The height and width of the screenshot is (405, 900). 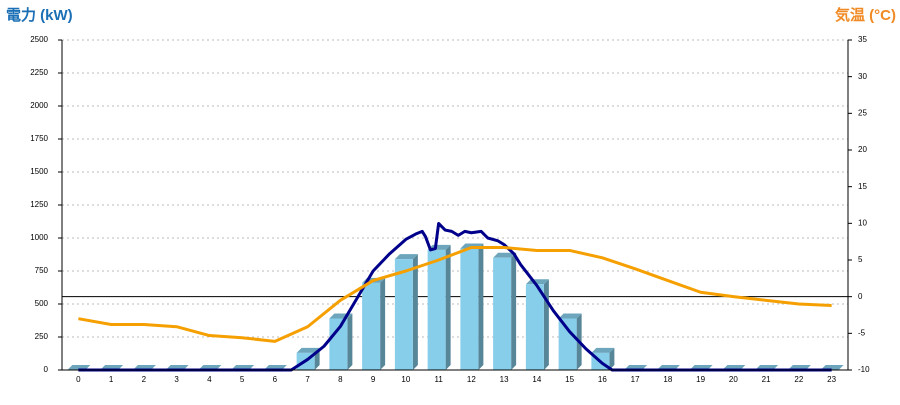 I want to click on y2-tick-label: 30, so click(x=862, y=76).